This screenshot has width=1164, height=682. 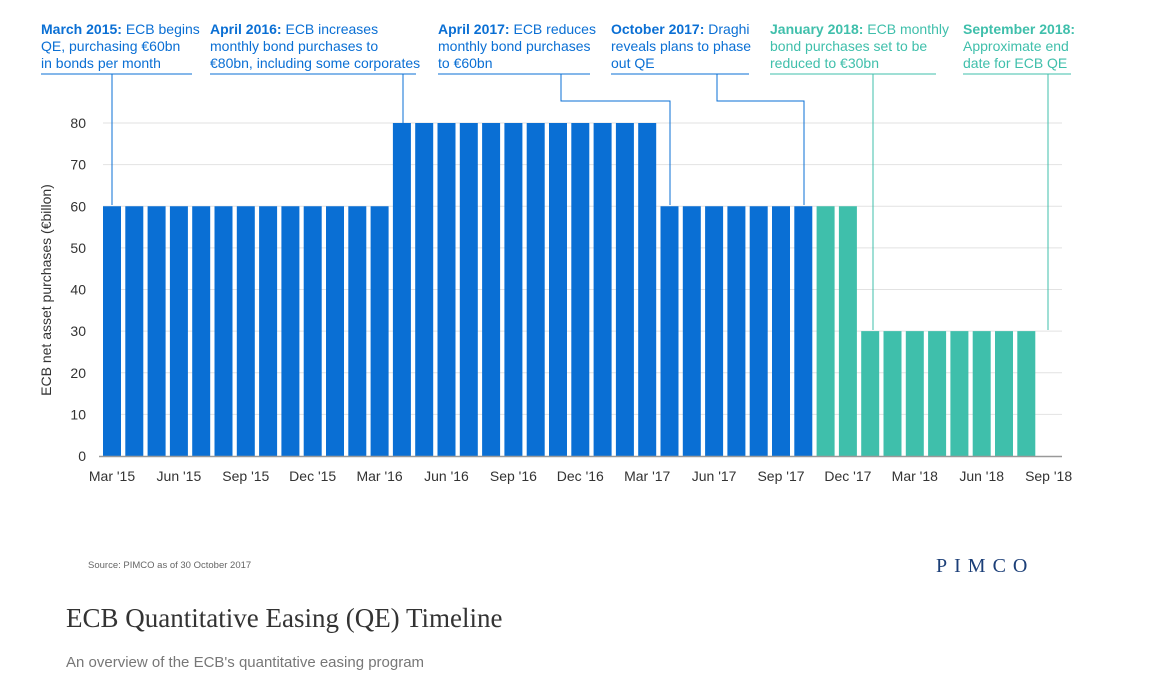 I want to click on x-tick-label: Mar '16, so click(x=379, y=476).